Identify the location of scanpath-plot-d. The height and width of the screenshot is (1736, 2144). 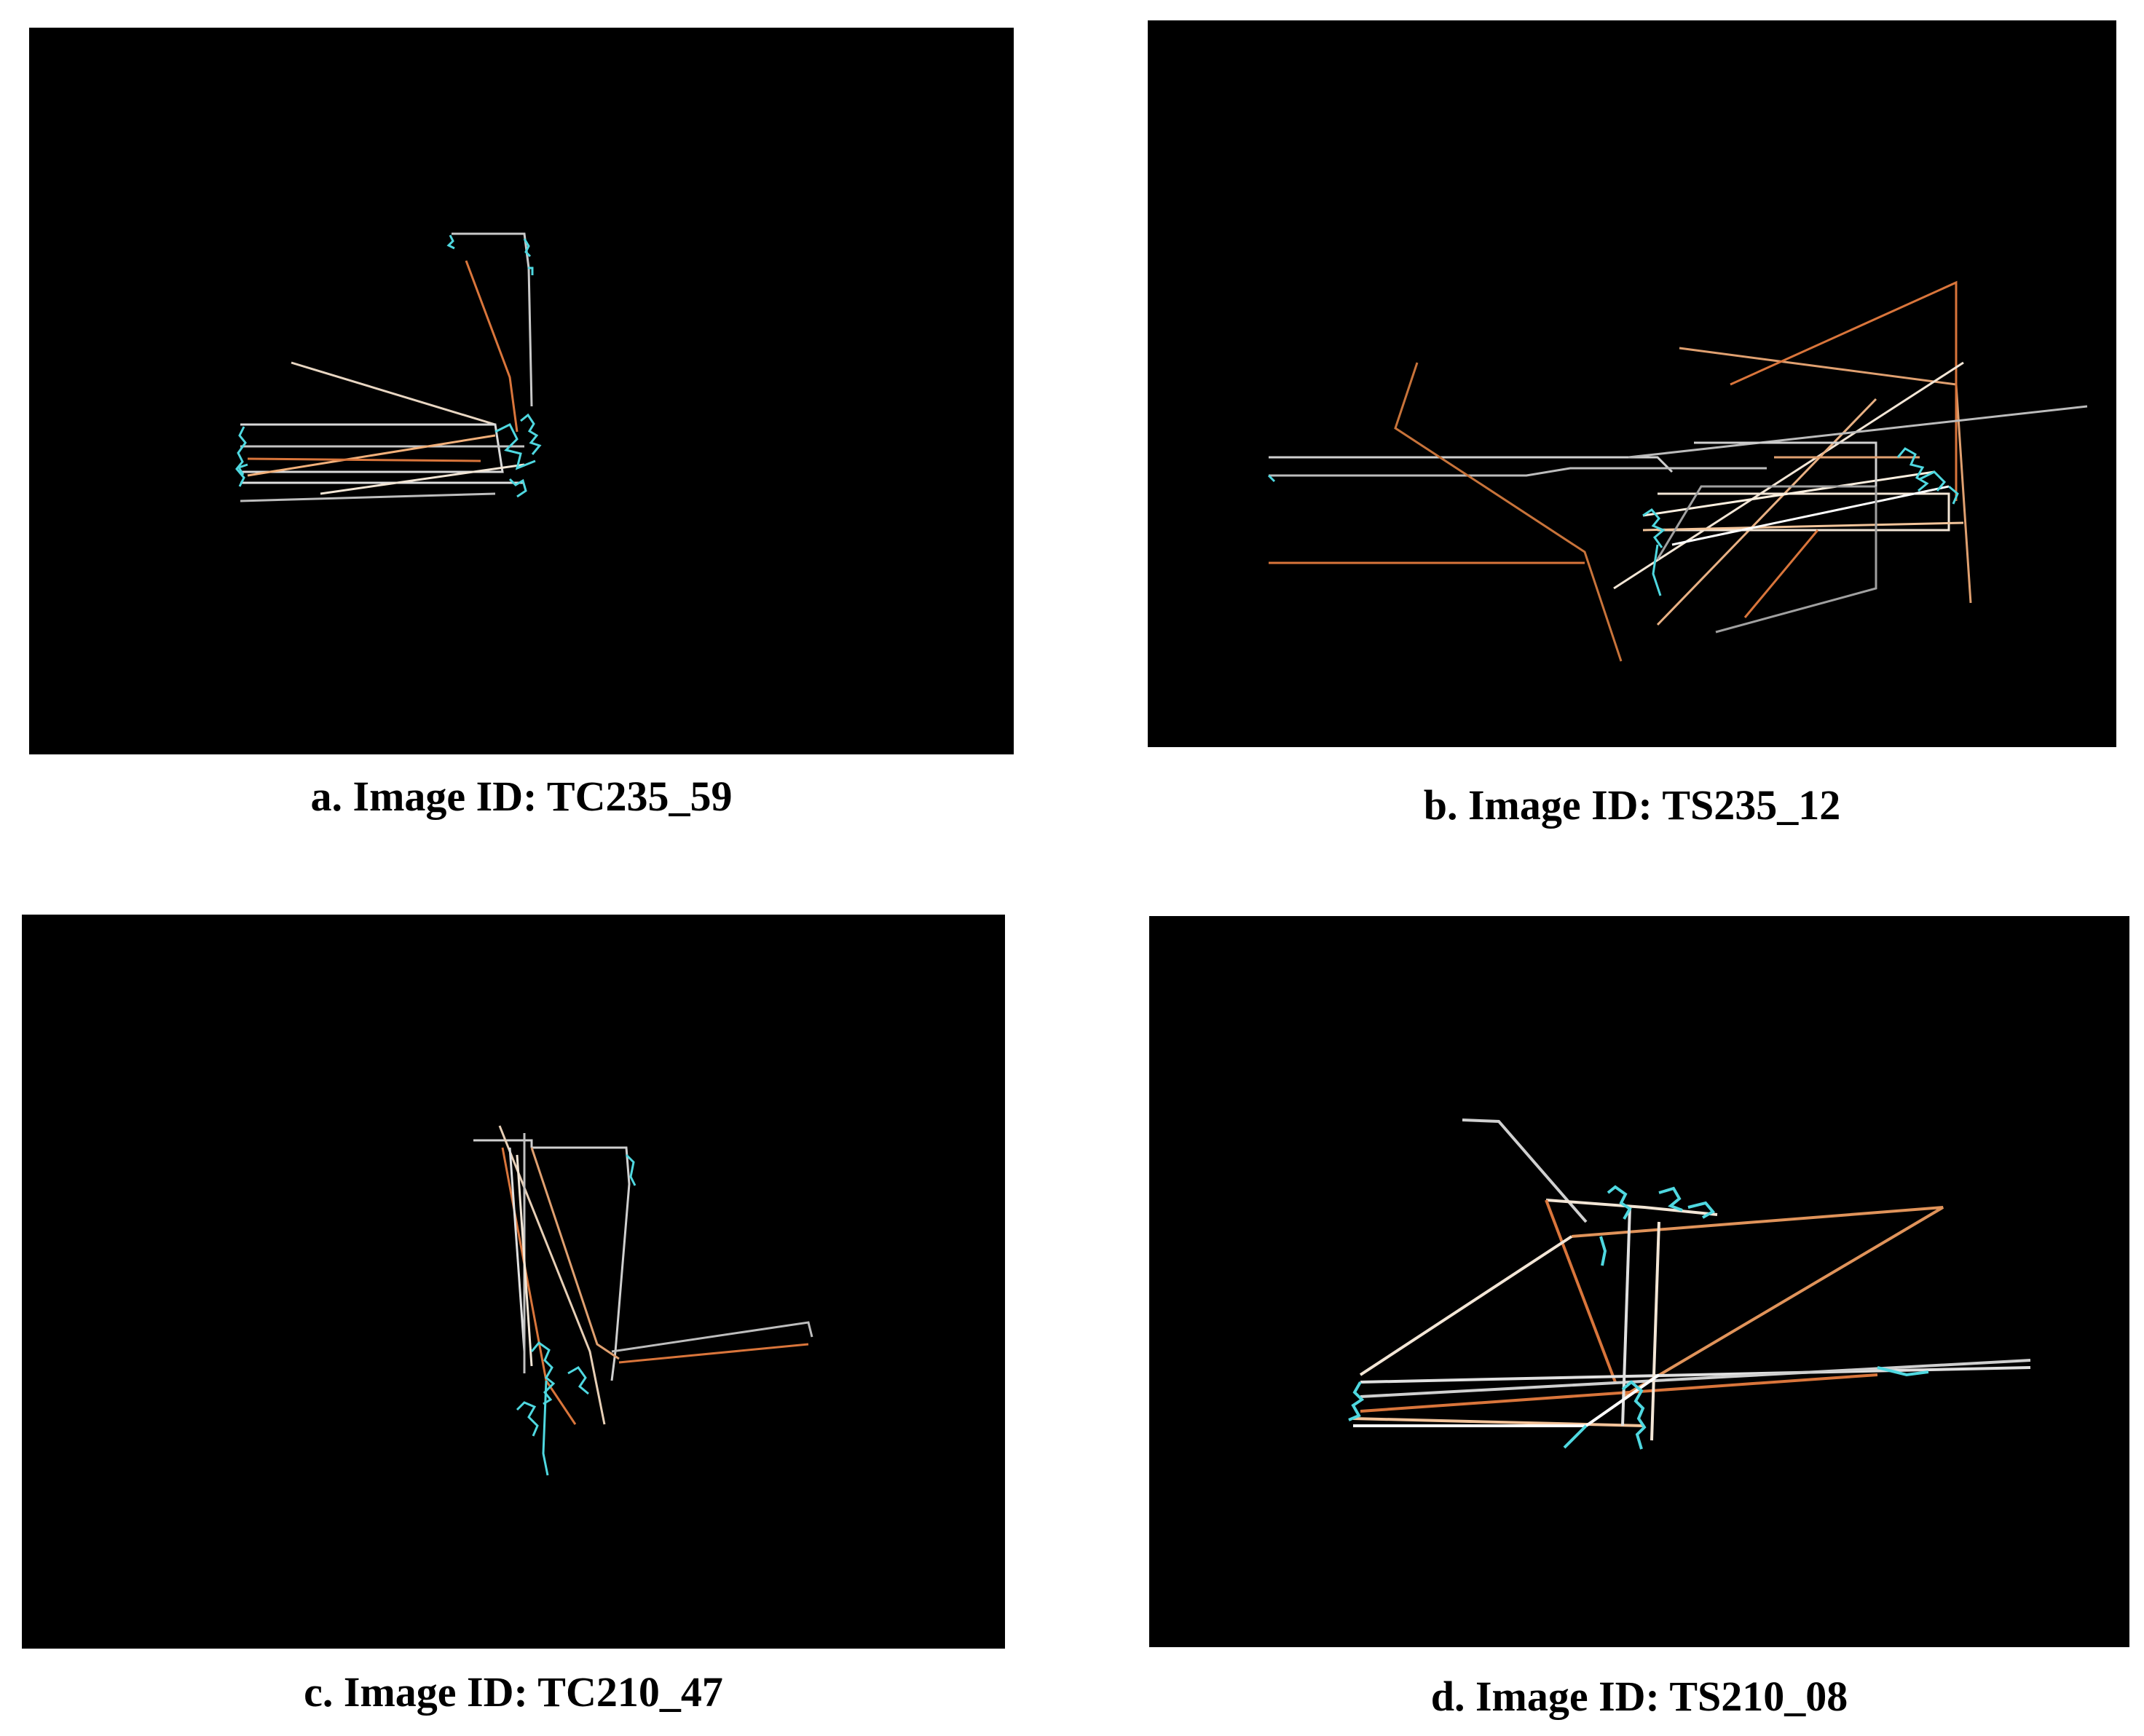
(1689, 1284).